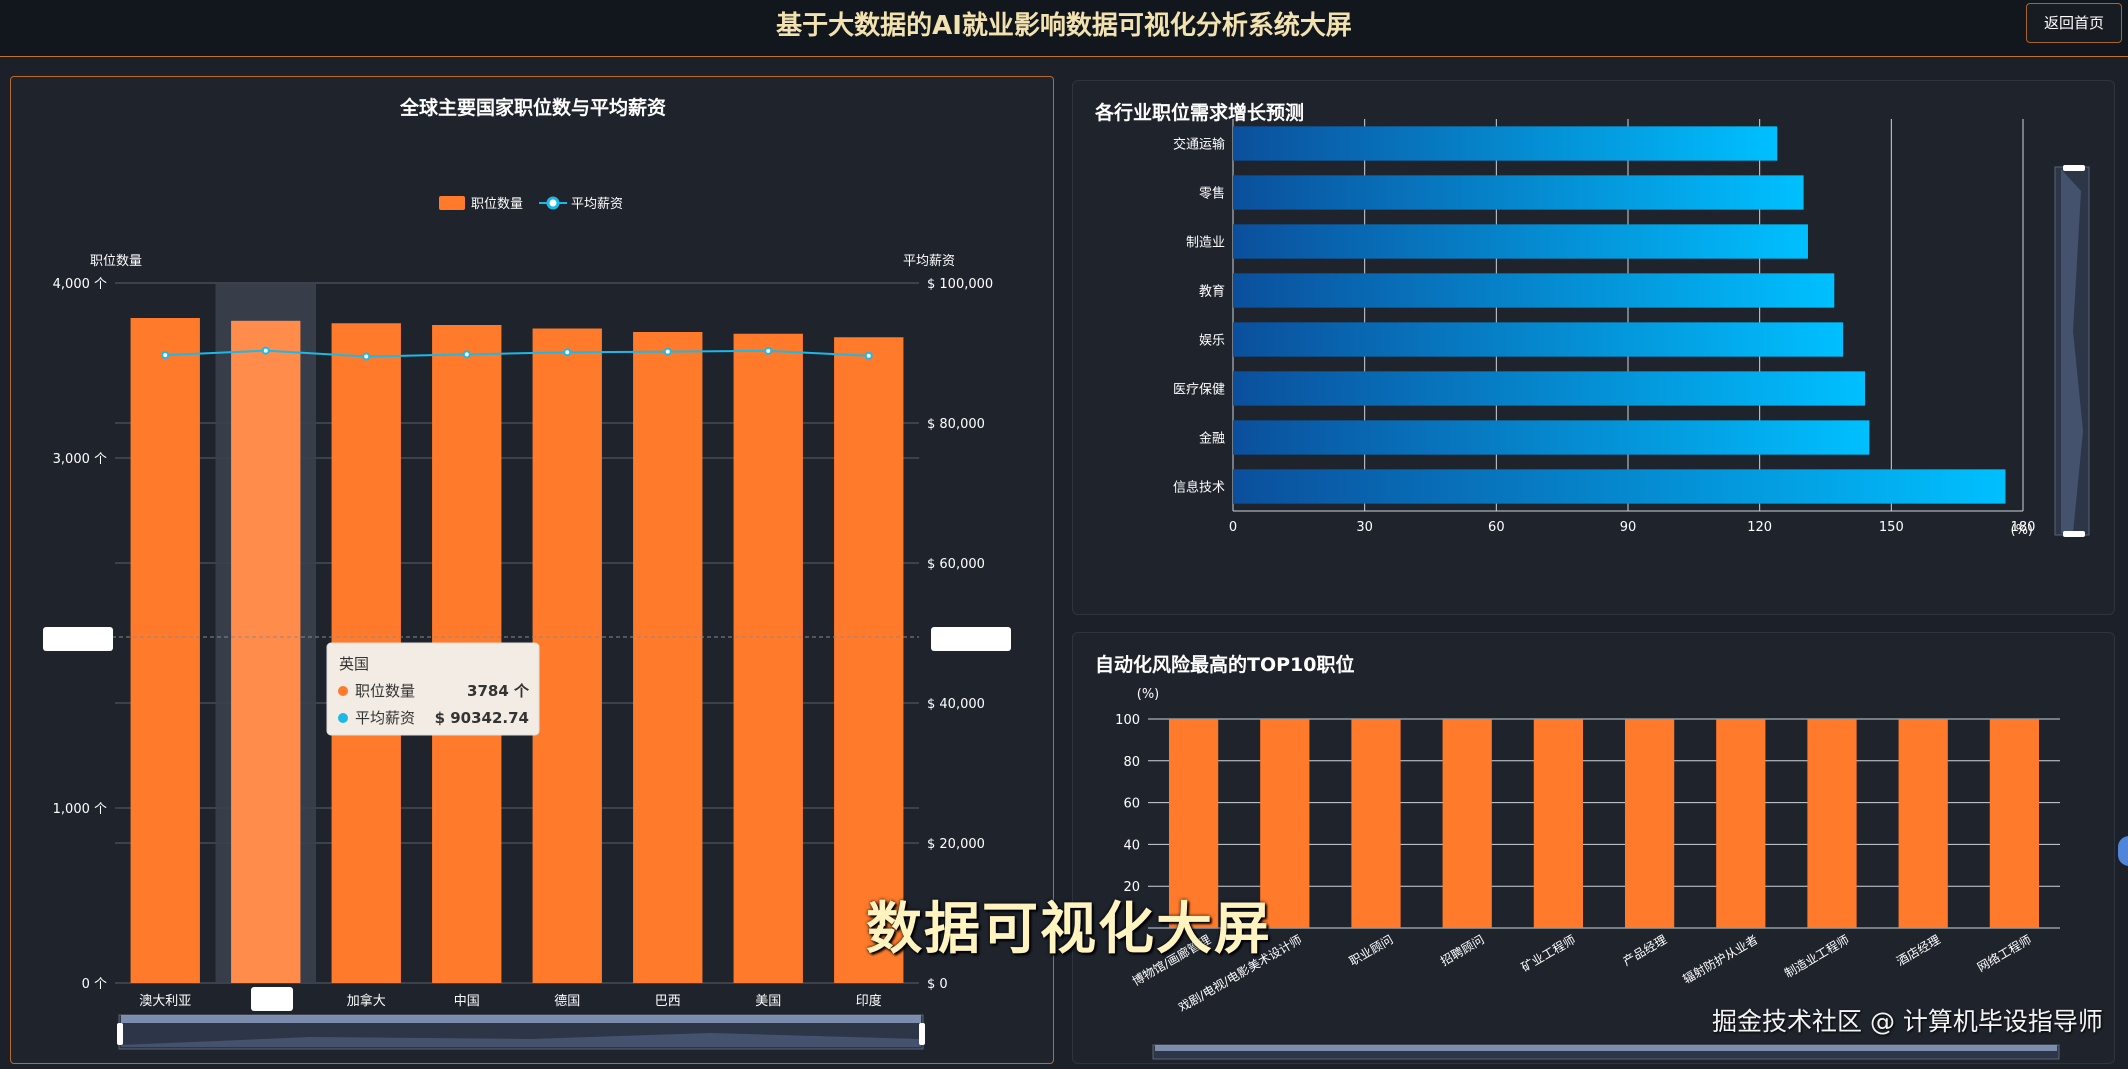 The height and width of the screenshot is (1069, 2128). I want to click on x-tick-label: 180, so click(2023, 527).